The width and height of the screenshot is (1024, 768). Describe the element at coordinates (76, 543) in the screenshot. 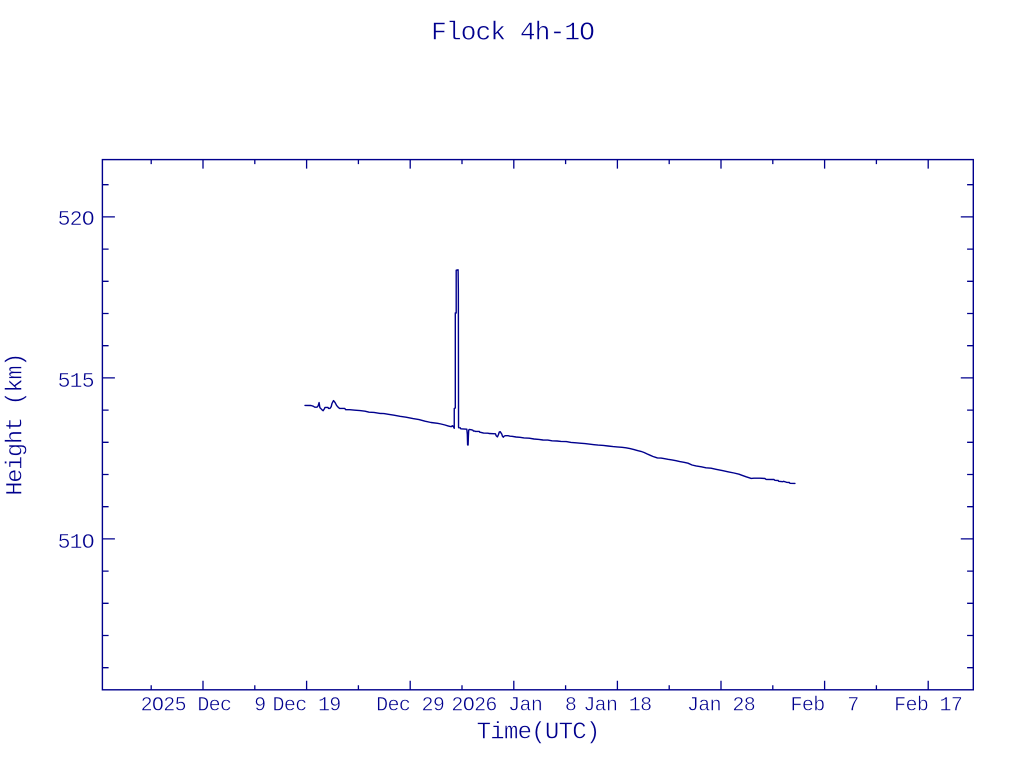

I see `svg-text: 51O` at that location.